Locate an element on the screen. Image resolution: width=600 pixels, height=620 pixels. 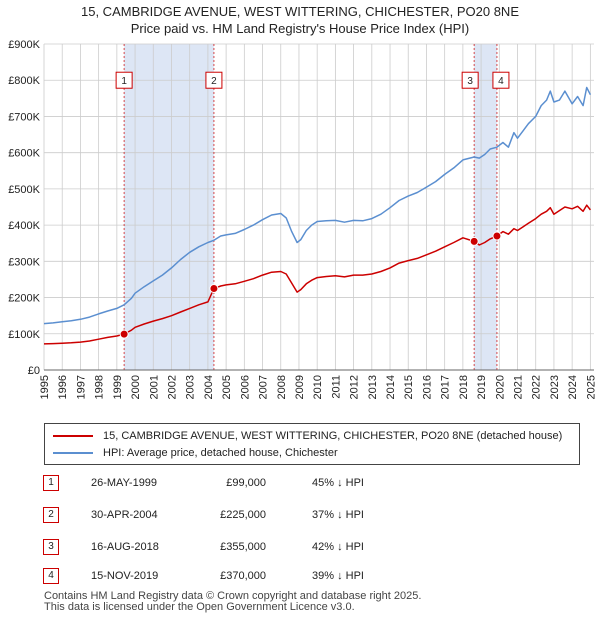
sale-annotation-label: 1 is located at coordinates (124, 81).